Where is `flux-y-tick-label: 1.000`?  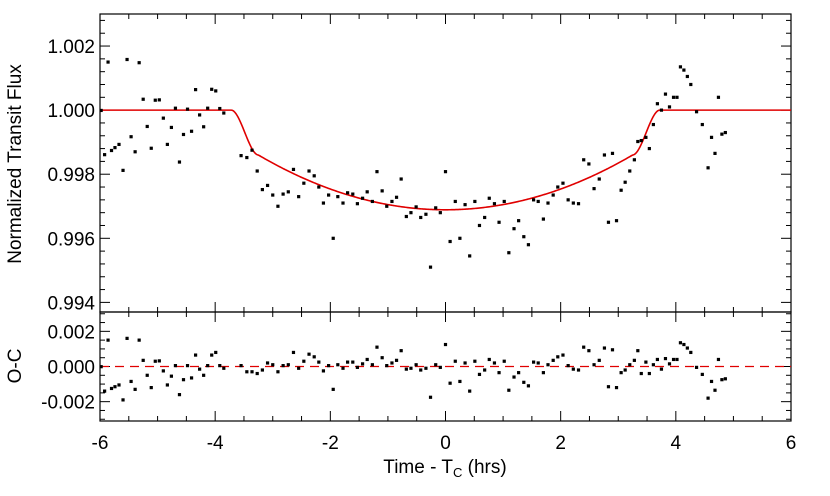 flux-y-tick-label: 1.000 is located at coordinates (71, 111).